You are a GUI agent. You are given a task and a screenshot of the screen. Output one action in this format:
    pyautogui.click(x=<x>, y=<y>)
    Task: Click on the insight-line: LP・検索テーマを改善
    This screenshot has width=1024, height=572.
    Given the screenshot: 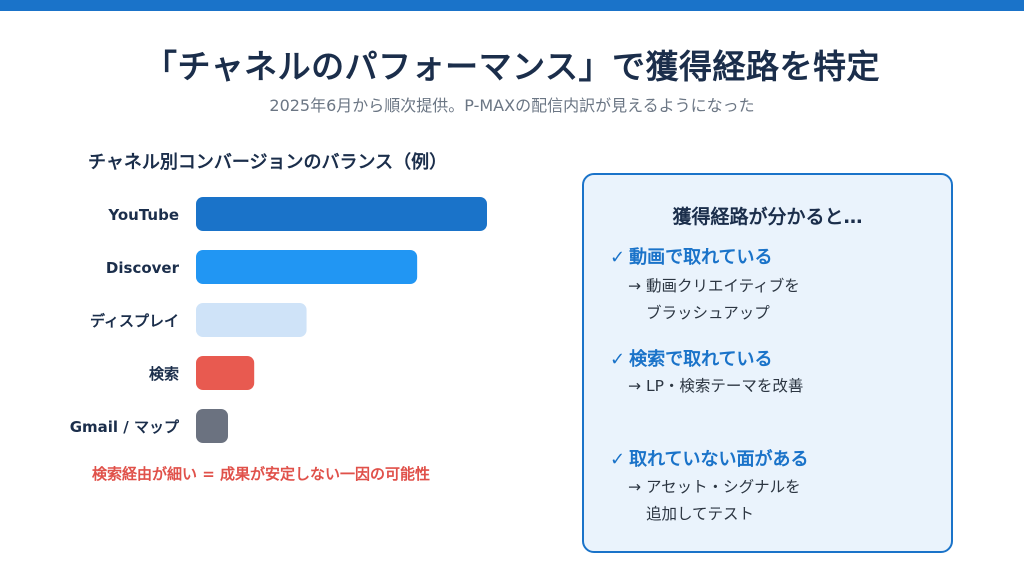 What is the action you would take?
    pyautogui.click(x=724, y=386)
    